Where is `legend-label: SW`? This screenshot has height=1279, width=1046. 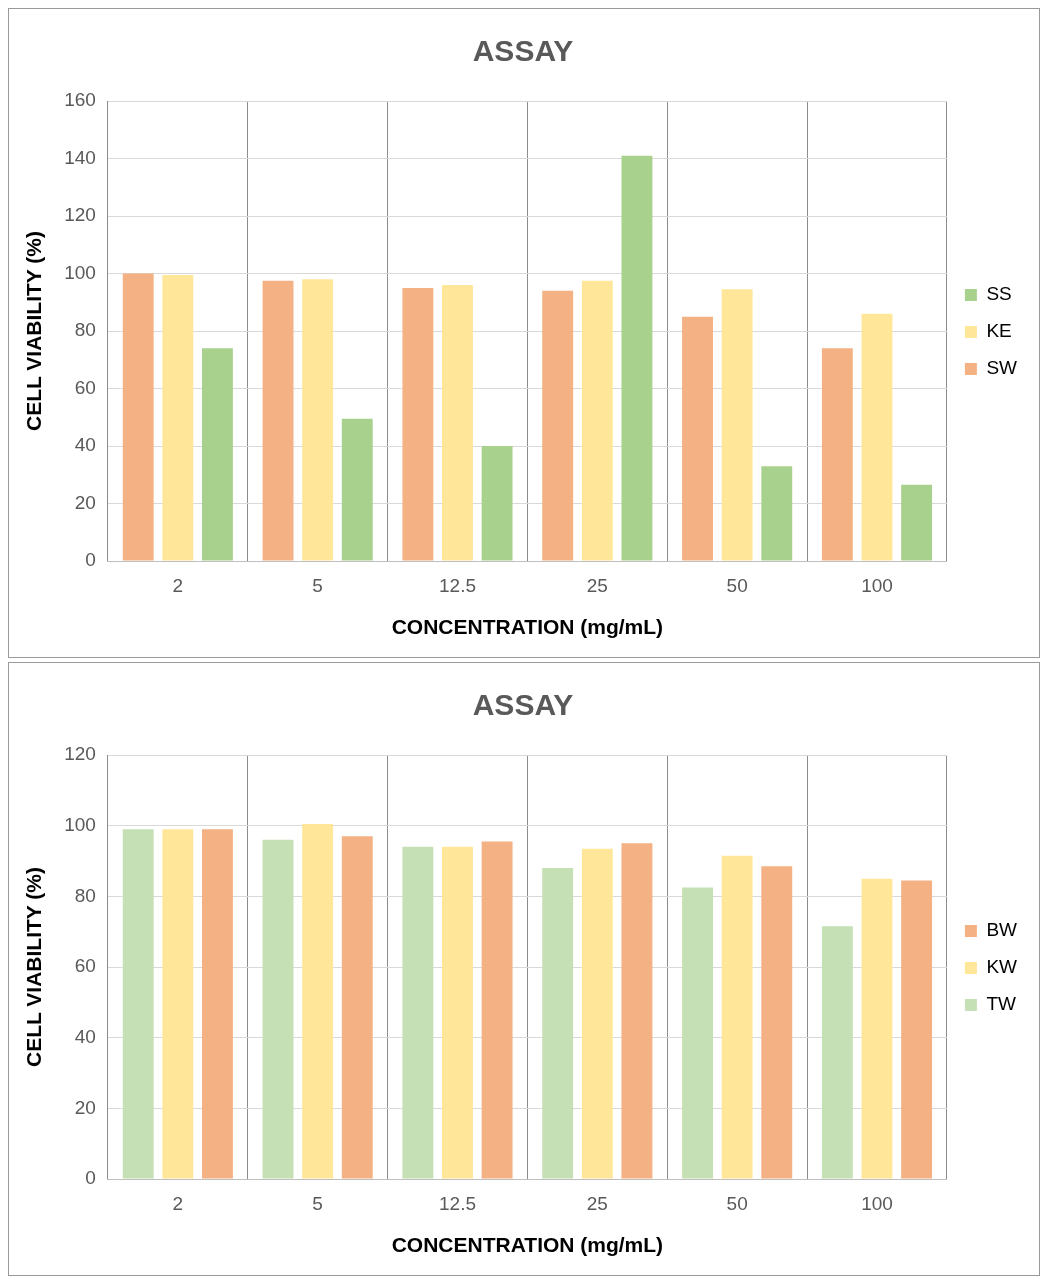 legend-label: SW is located at coordinates (1002, 368).